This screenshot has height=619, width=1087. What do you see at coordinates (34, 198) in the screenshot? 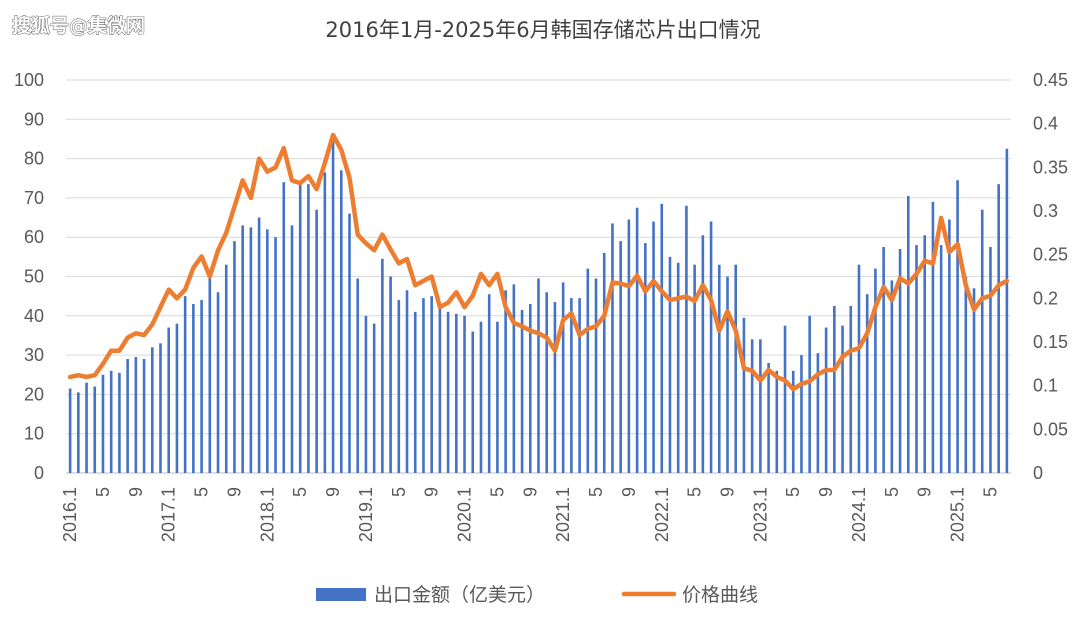
I see `y-left-tick-label: 70` at bounding box center [34, 198].